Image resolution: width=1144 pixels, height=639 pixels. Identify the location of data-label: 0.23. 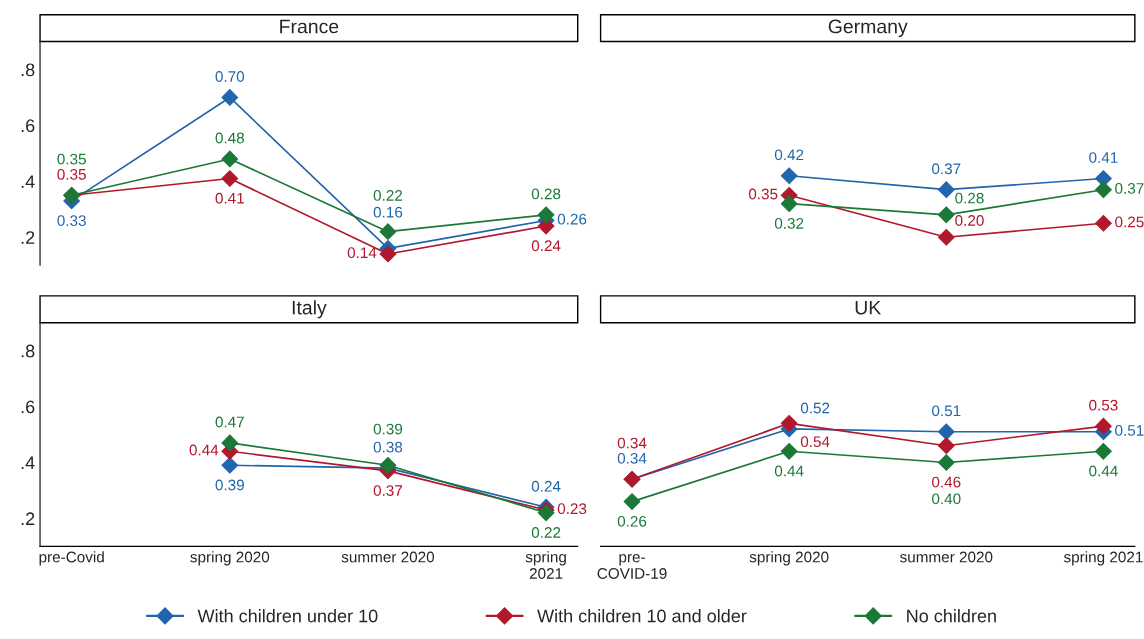
(572, 509).